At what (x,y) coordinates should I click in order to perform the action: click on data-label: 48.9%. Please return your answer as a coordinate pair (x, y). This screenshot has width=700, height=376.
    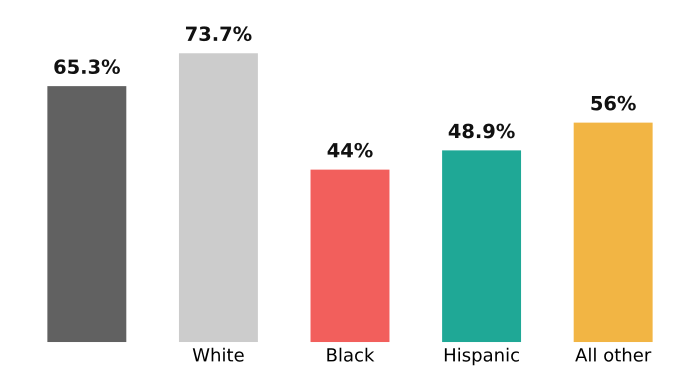
    Looking at the image, I should click on (481, 131).